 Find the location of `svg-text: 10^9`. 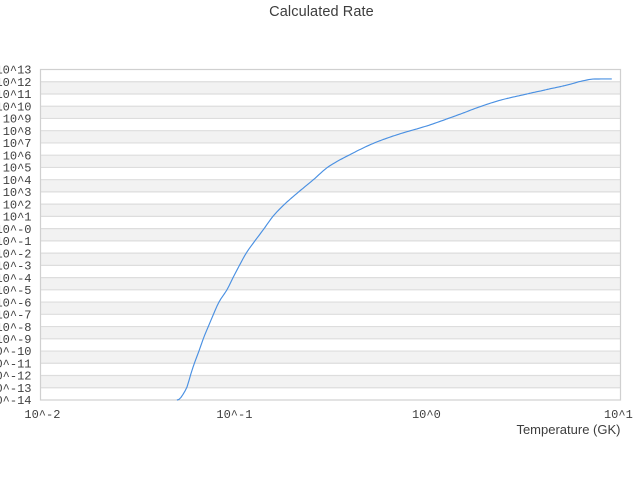

svg-text: 10^9 is located at coordinates (17, 120).